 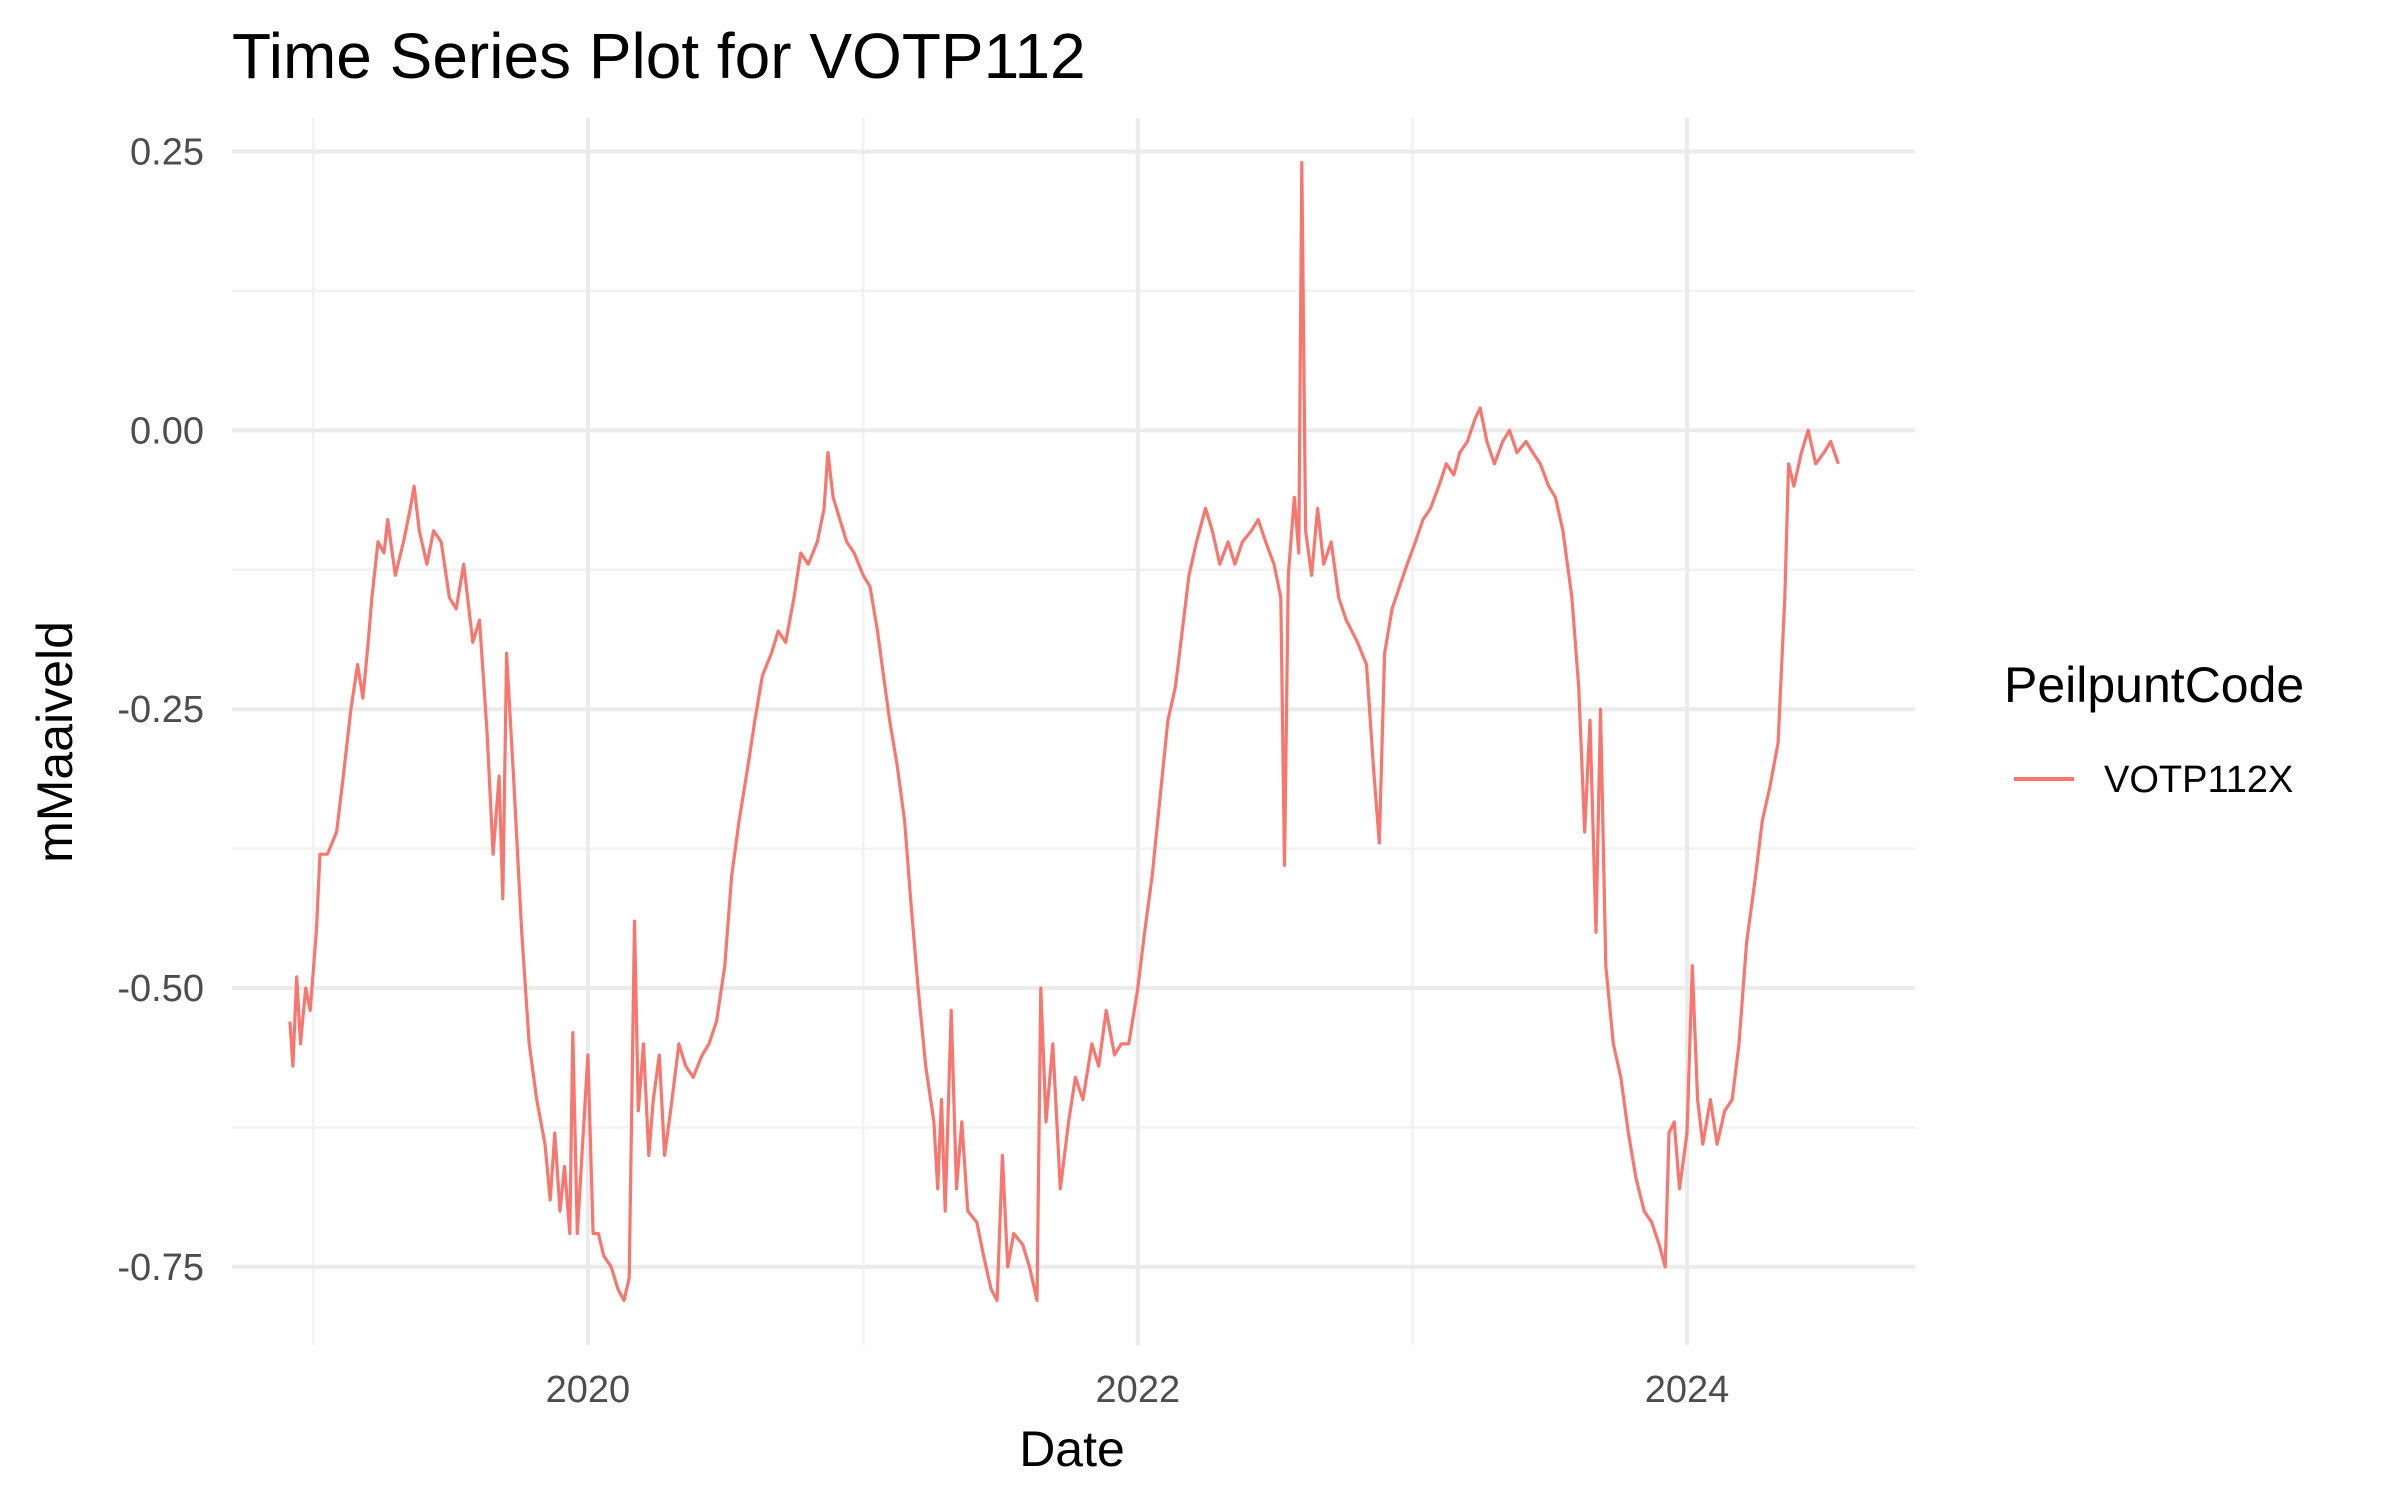 What do you see at coordinates (167, 152) in the screenshot?
I see `y-tick-label: 0.25` at bounding box center [167, 152].